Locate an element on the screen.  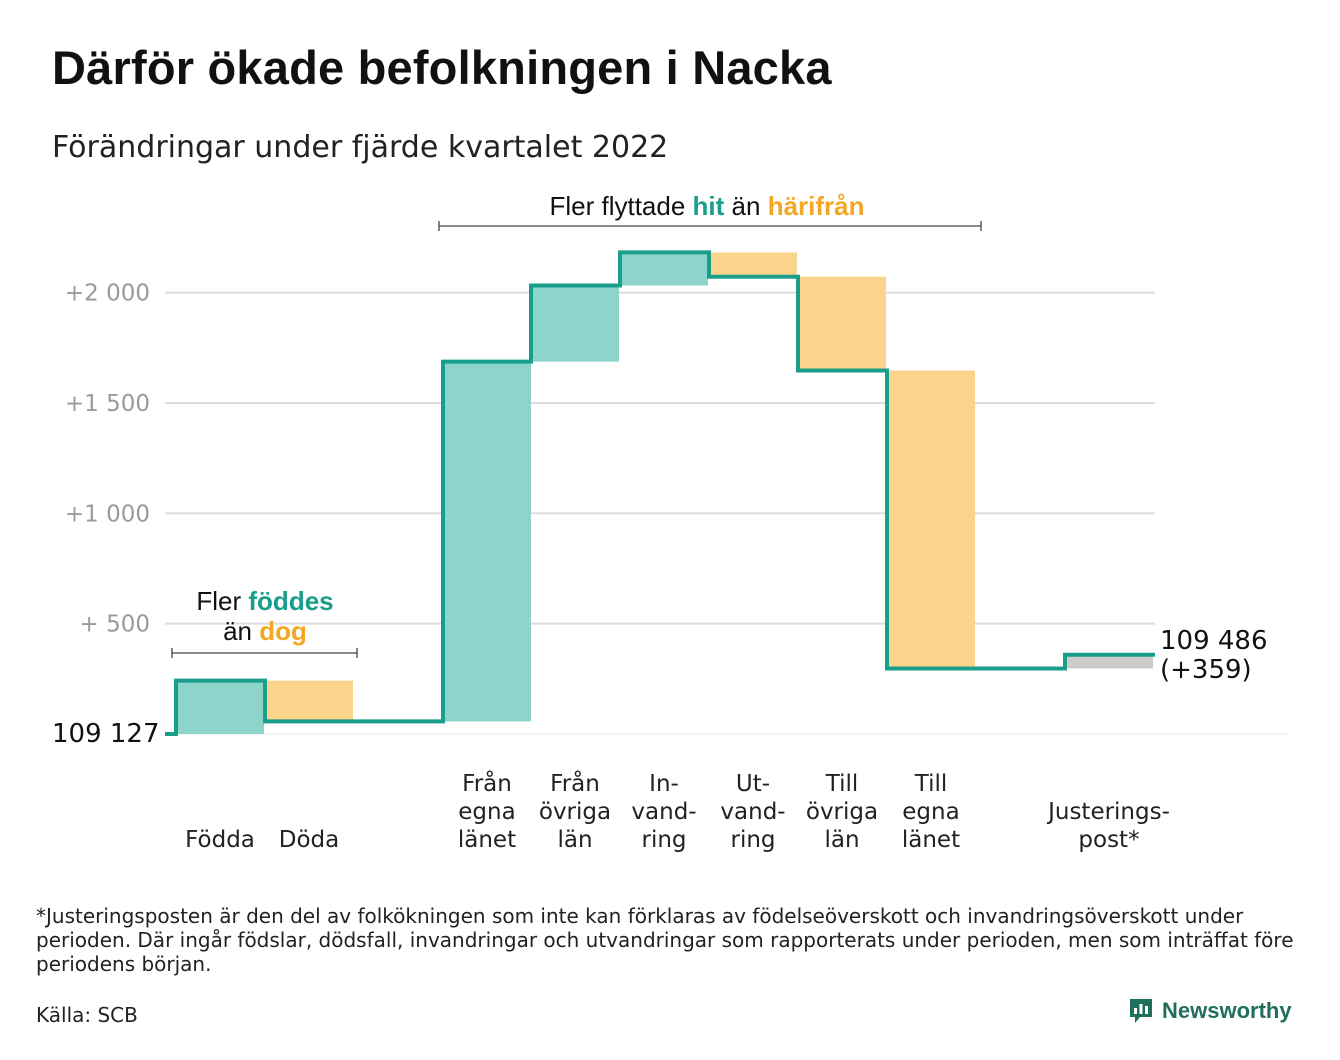
bar-ut-vand-ring is located at coordinates (753, 264).